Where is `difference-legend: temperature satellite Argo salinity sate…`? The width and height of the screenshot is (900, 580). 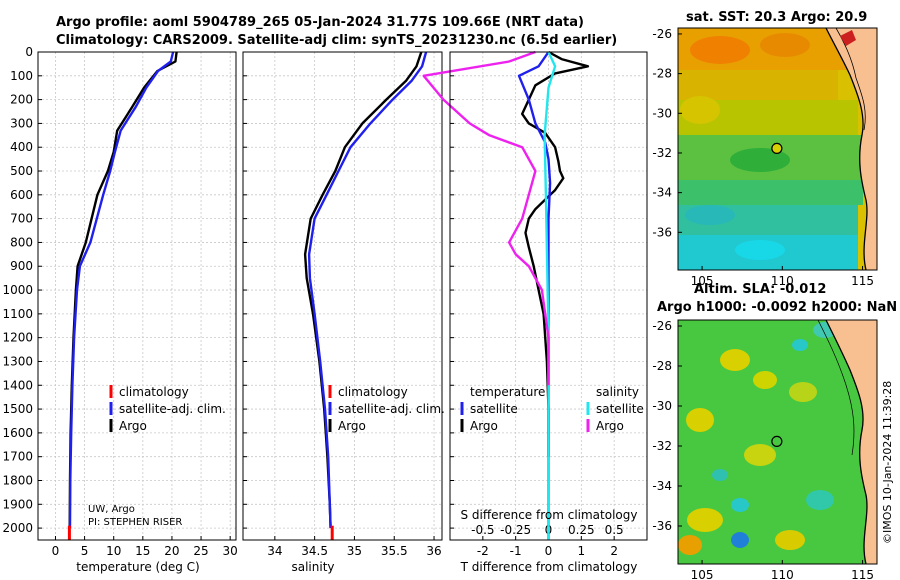 difference-legend: temperature satellite Argo salinity sate… is located at coordinates (552, 409).